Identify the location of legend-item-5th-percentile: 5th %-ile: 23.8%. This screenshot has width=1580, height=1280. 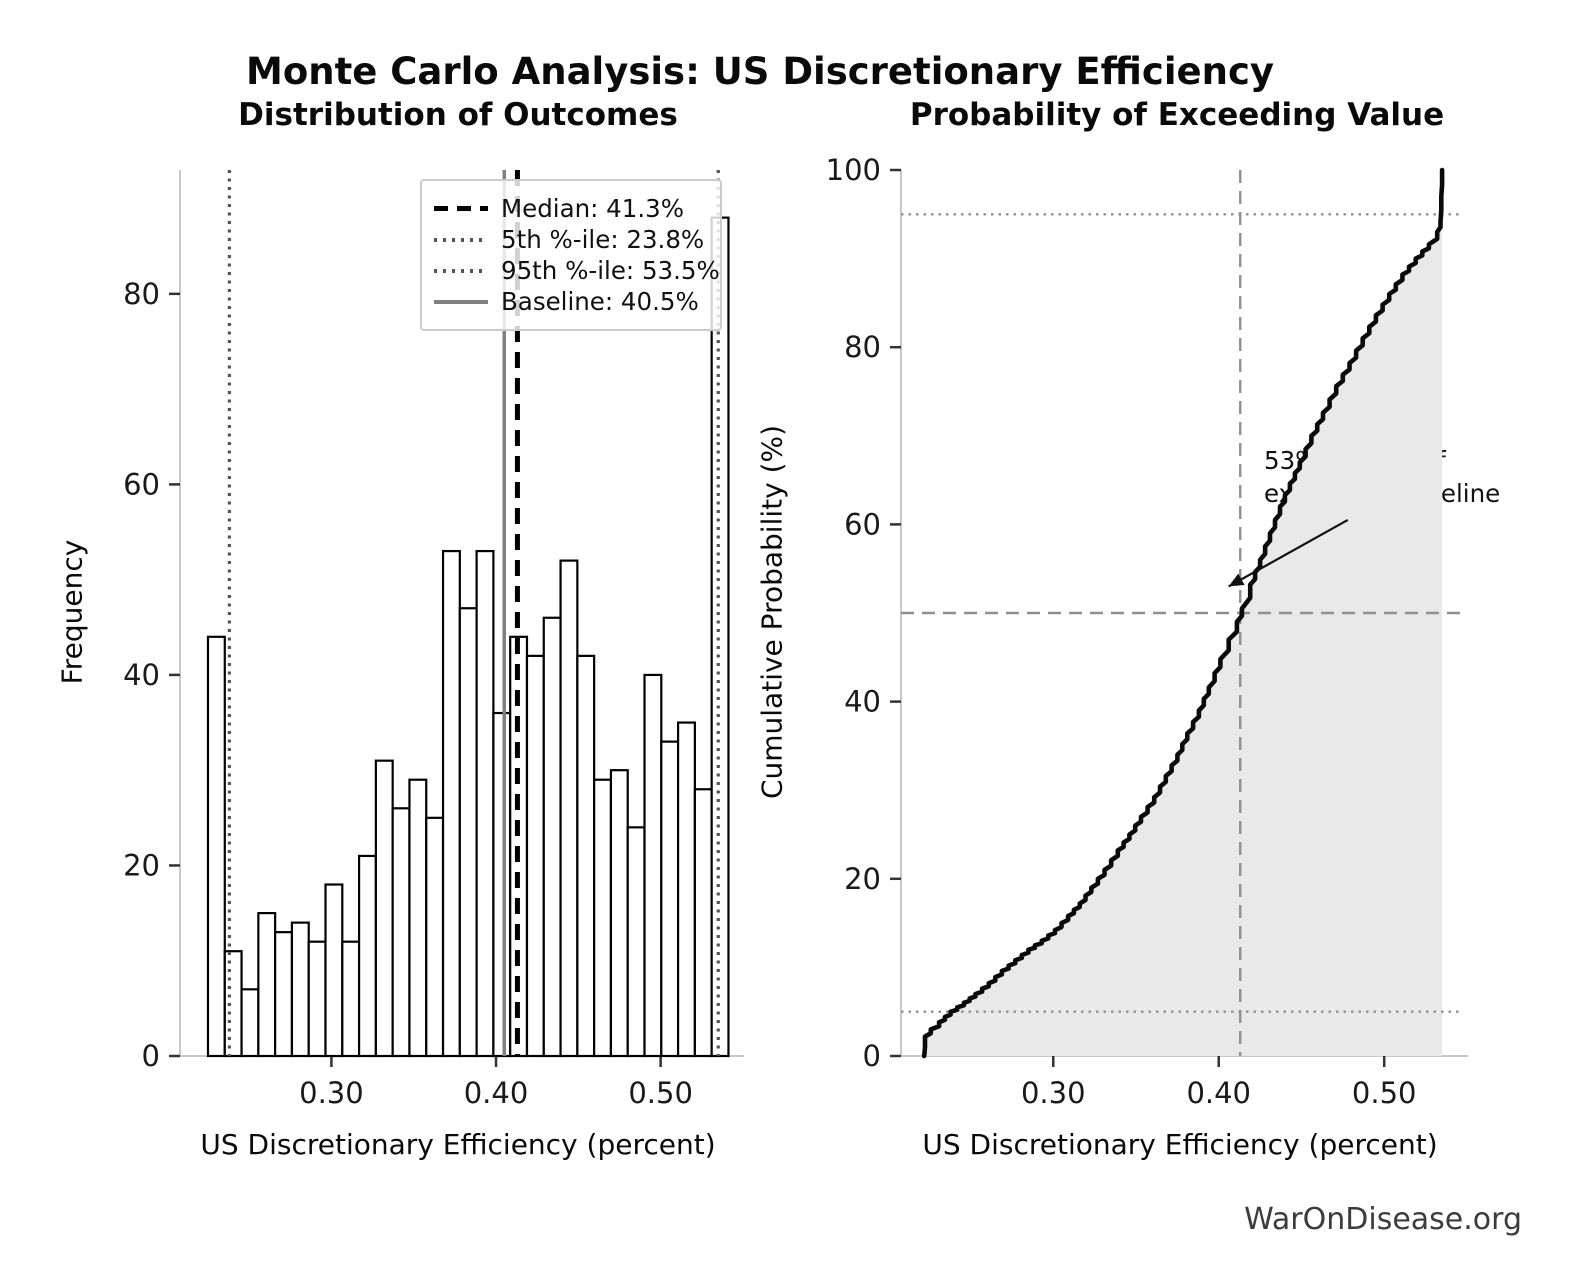
(570, 239).